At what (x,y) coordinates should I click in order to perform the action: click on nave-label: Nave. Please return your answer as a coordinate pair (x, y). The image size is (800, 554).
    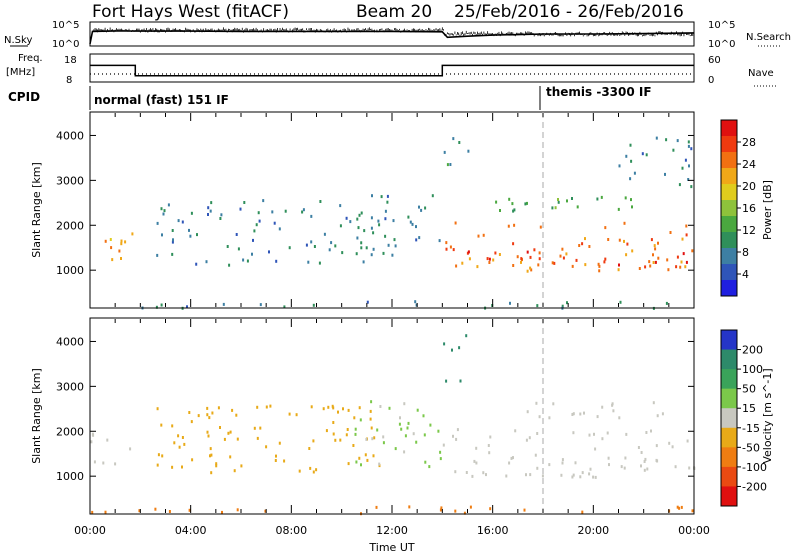
    Looking at the image, I should click on (761, 73).